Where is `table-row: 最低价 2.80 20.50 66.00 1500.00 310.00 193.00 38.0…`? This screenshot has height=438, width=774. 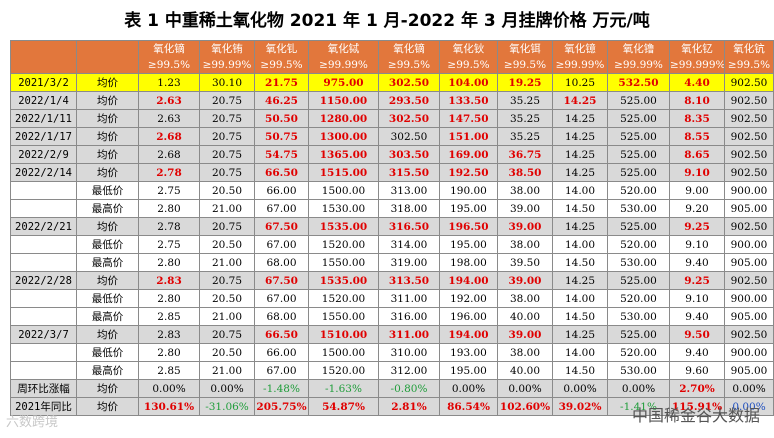
table-row: 最低价 2.80 20.50 66.00 1500.00 310.00 193.00 38.0… is located at coordinates (392, 352).